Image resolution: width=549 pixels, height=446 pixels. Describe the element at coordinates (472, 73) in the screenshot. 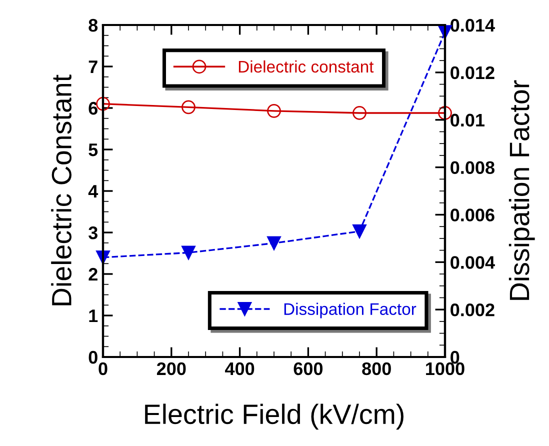

I see `y2-tick-label: 0.012` at that location.